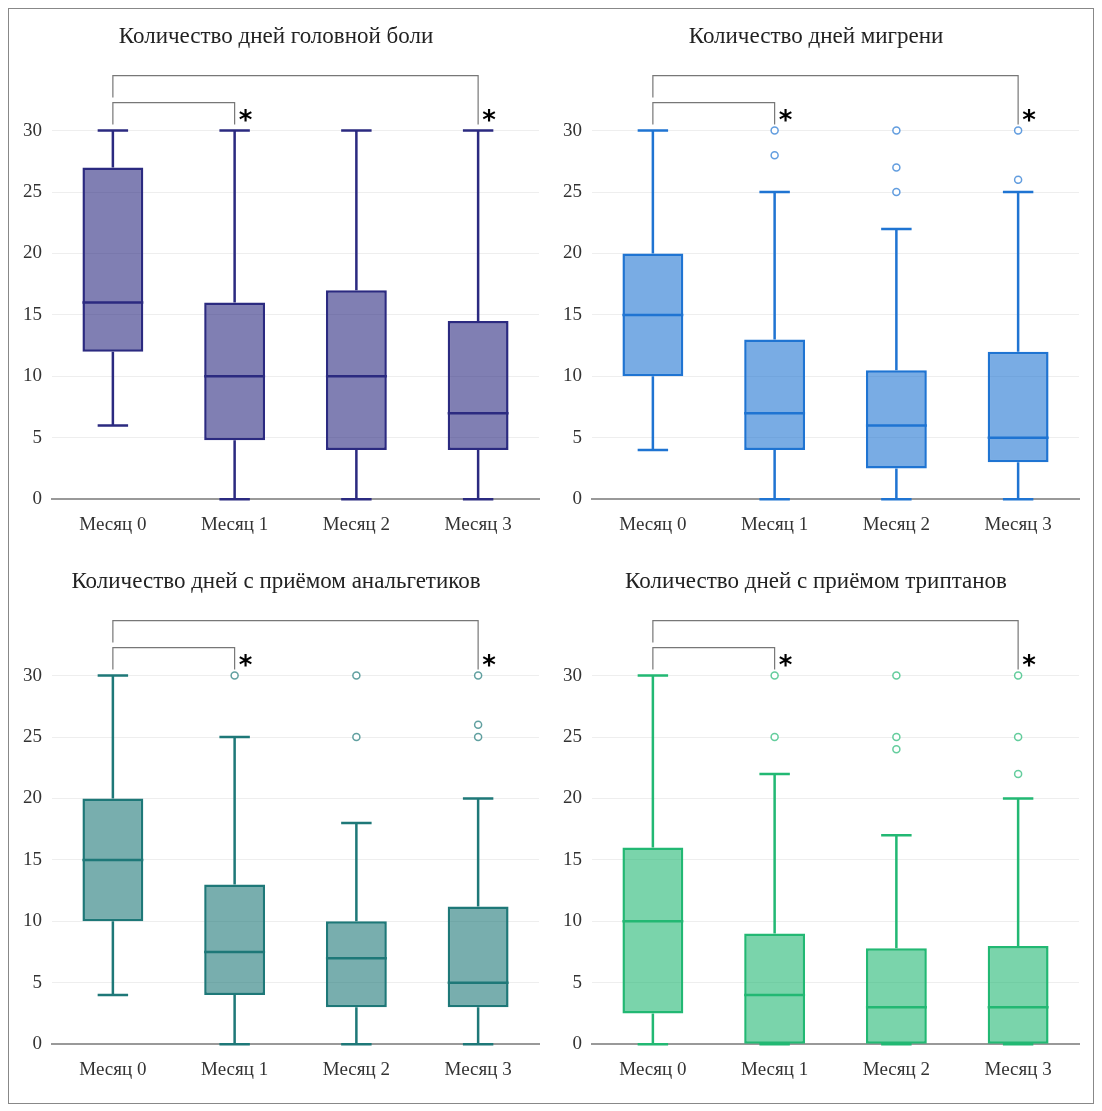  I want to click on chart-title: Количество дней с приёмом триптанов, so click(816, 580).